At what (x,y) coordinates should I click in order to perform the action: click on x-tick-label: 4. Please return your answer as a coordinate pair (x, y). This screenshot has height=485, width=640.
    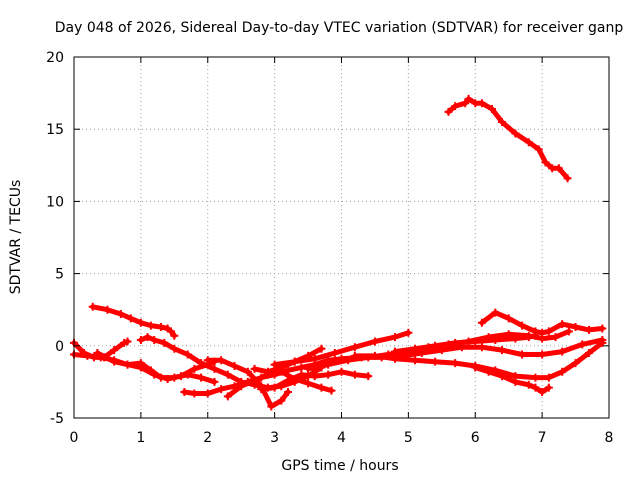
    Looking at the image, I should click on (341, 438).